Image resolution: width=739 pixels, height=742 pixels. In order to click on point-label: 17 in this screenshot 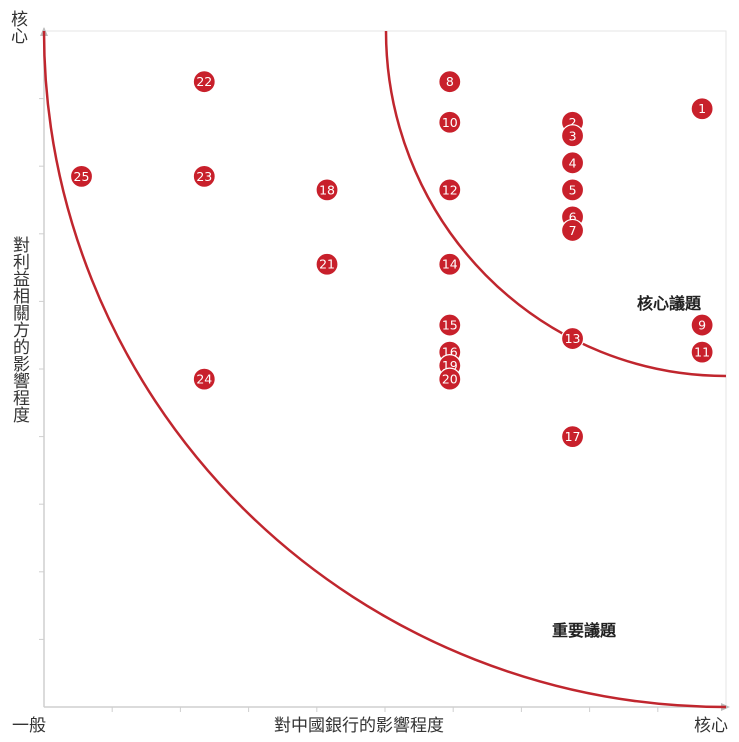, I will do `click(573, 436)`.